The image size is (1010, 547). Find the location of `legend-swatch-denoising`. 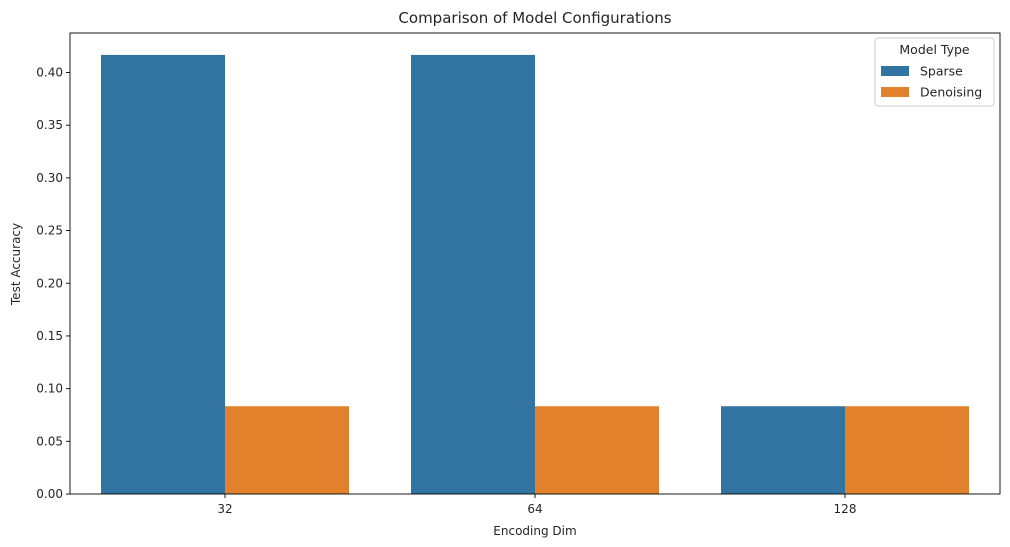

legend-swatch-denoising is located at coordinates (895, 92).